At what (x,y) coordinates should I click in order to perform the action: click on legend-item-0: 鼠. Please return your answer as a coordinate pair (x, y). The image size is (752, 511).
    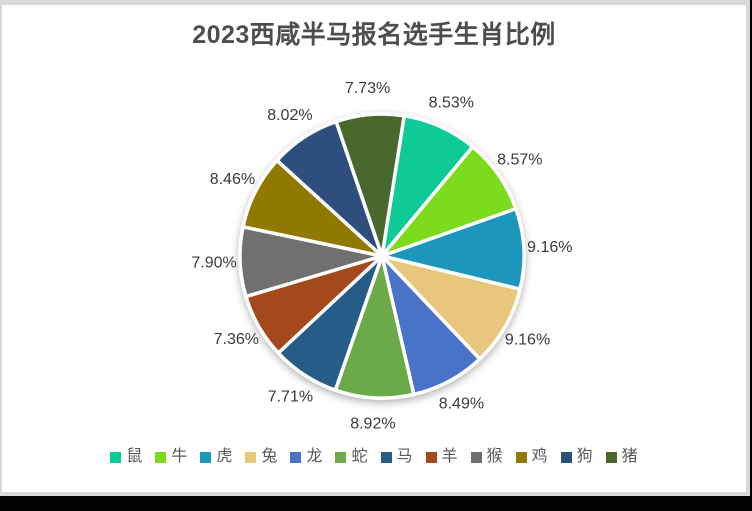
    Looking at the image, I should click on (126, 457).